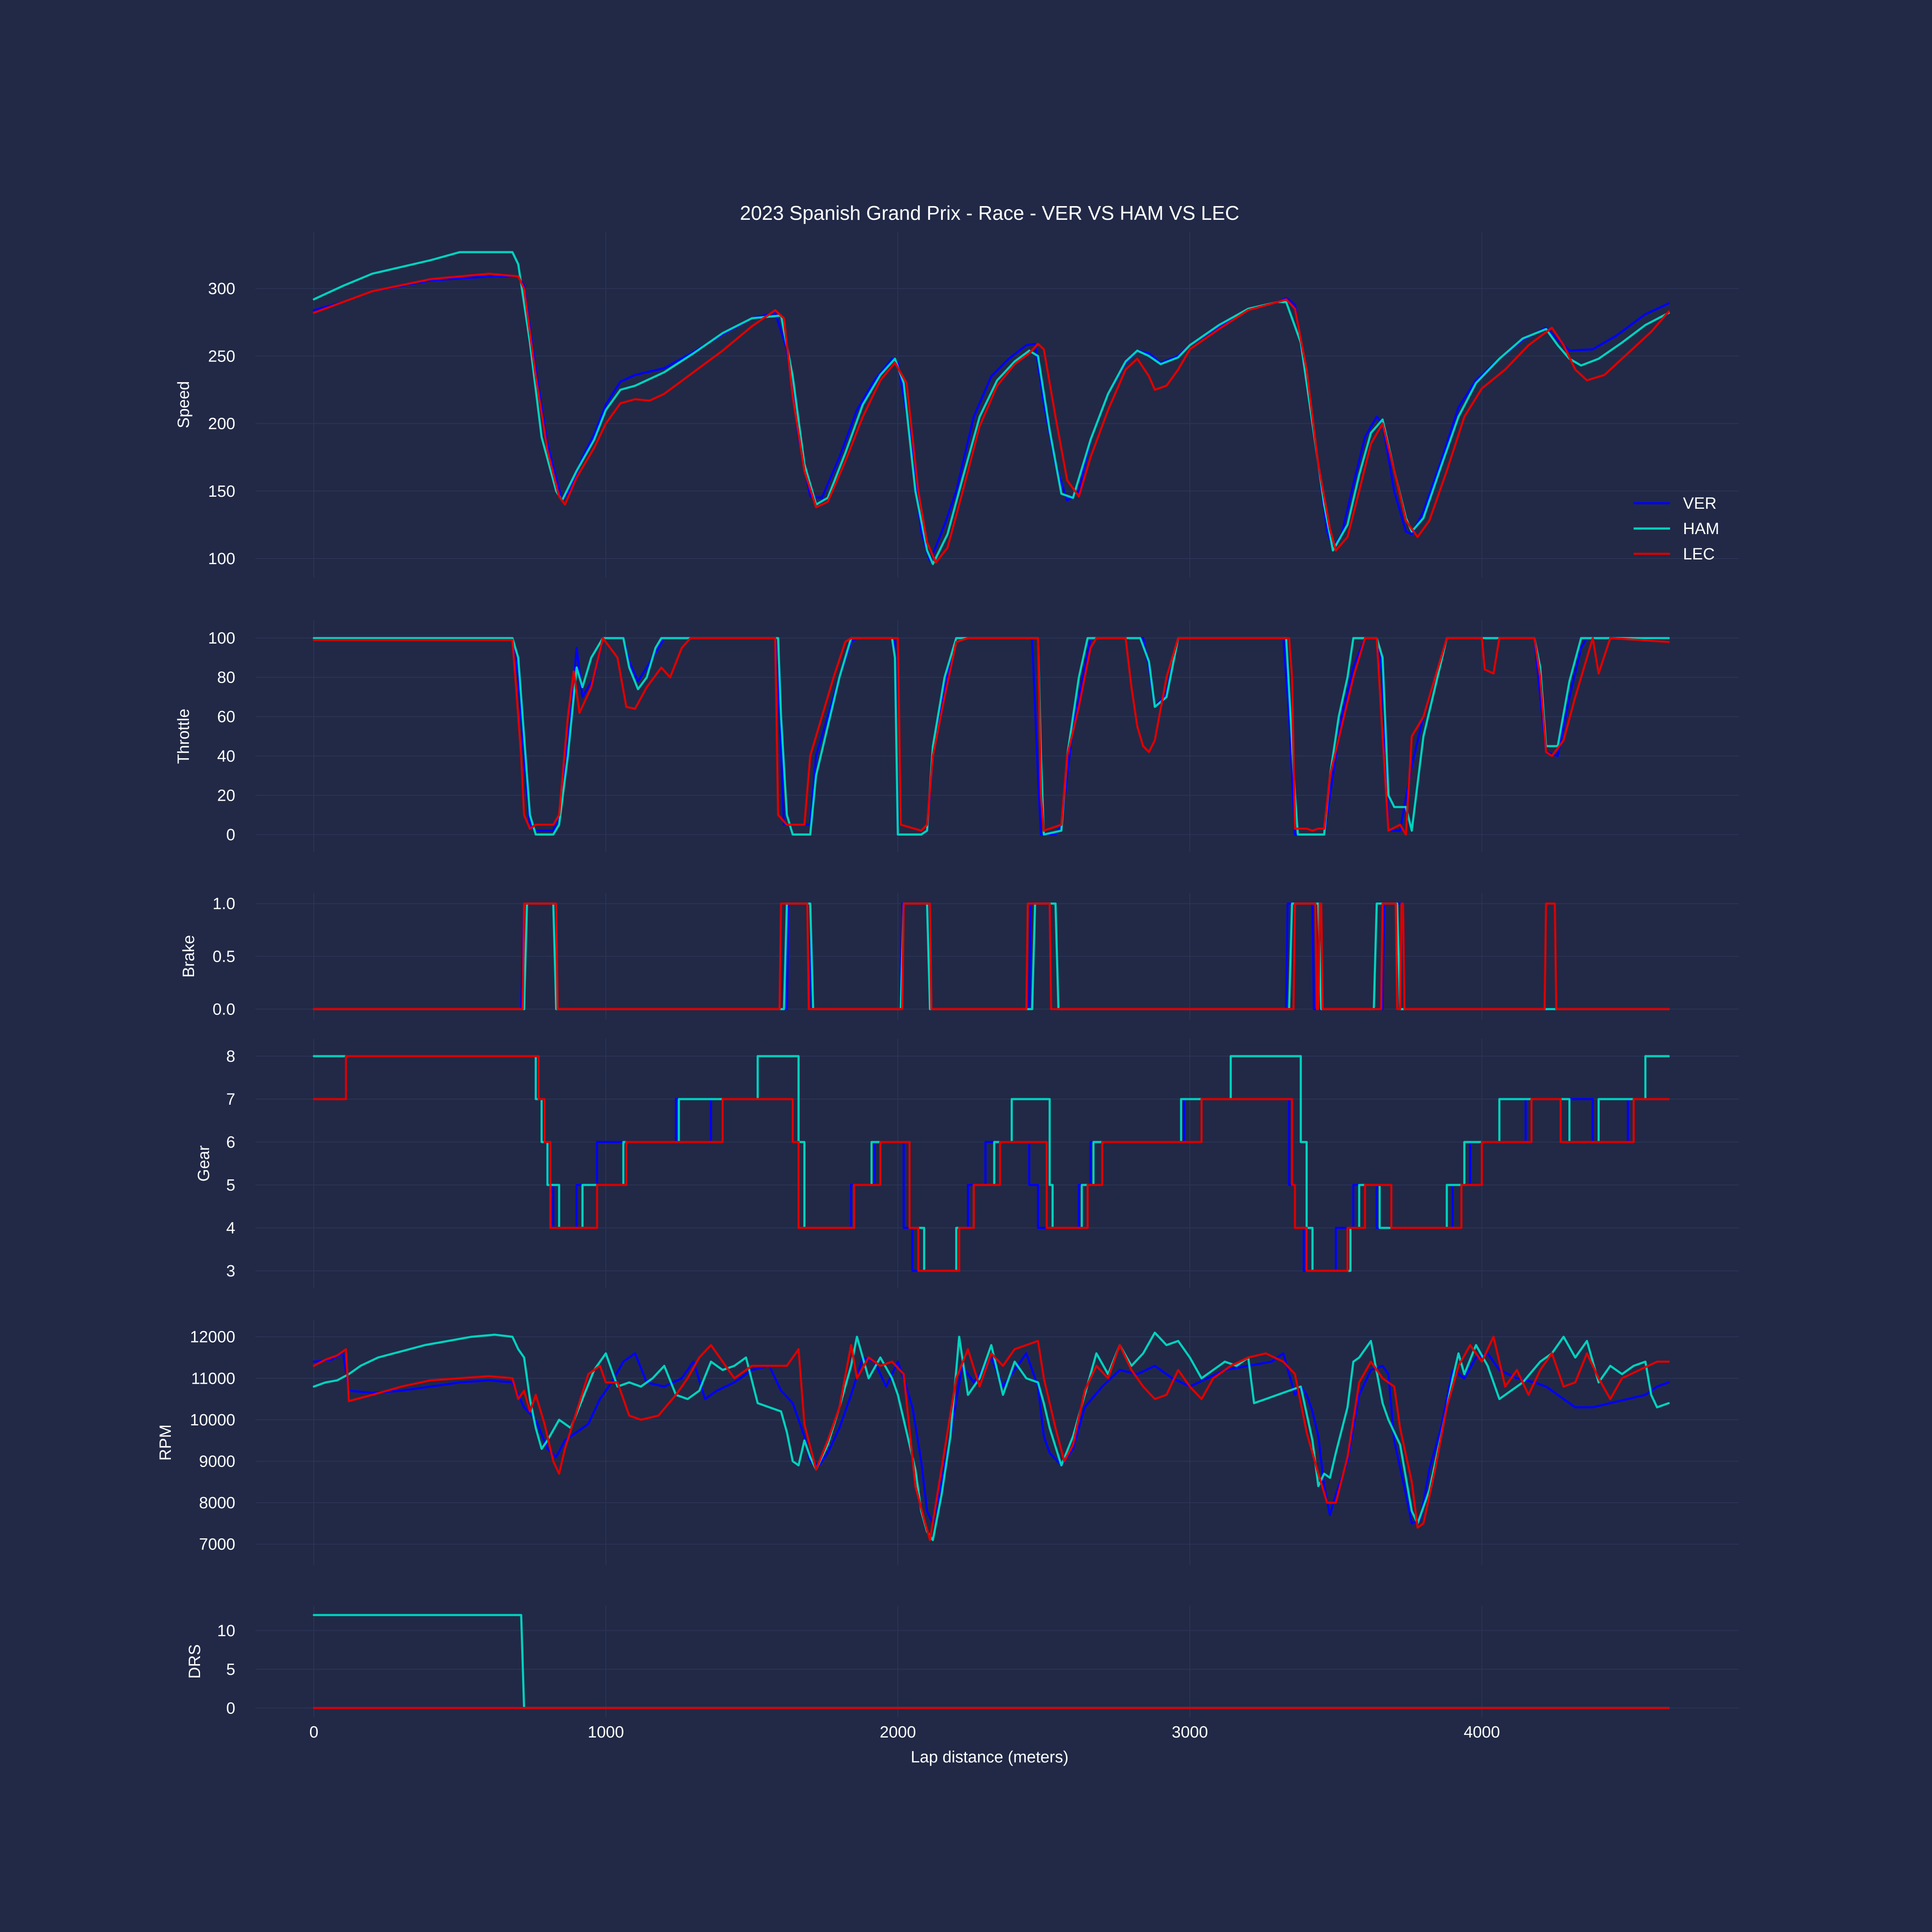 The height and width of the screenshot is (1932, 1932). I want to click on y-tick-label: 3, so click(230, 1271).